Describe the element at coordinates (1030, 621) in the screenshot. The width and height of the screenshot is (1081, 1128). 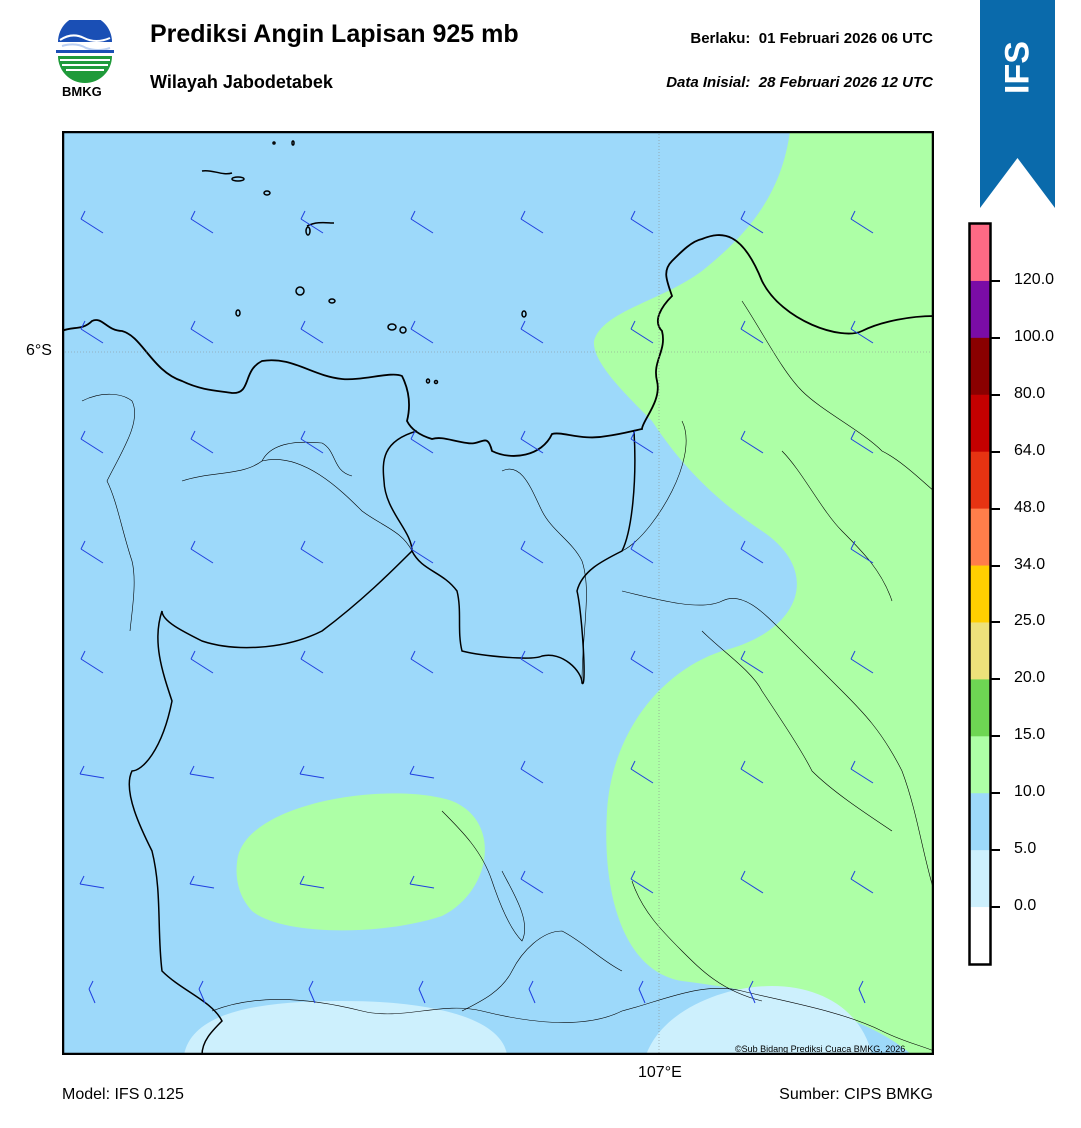
I see `colorbar-tick-label: 25.0` at that location.